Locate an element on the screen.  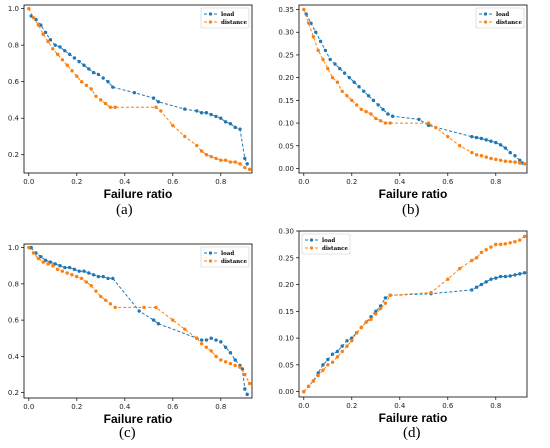
y-tick-label: 1.0 is located at coordinates (13, 9).